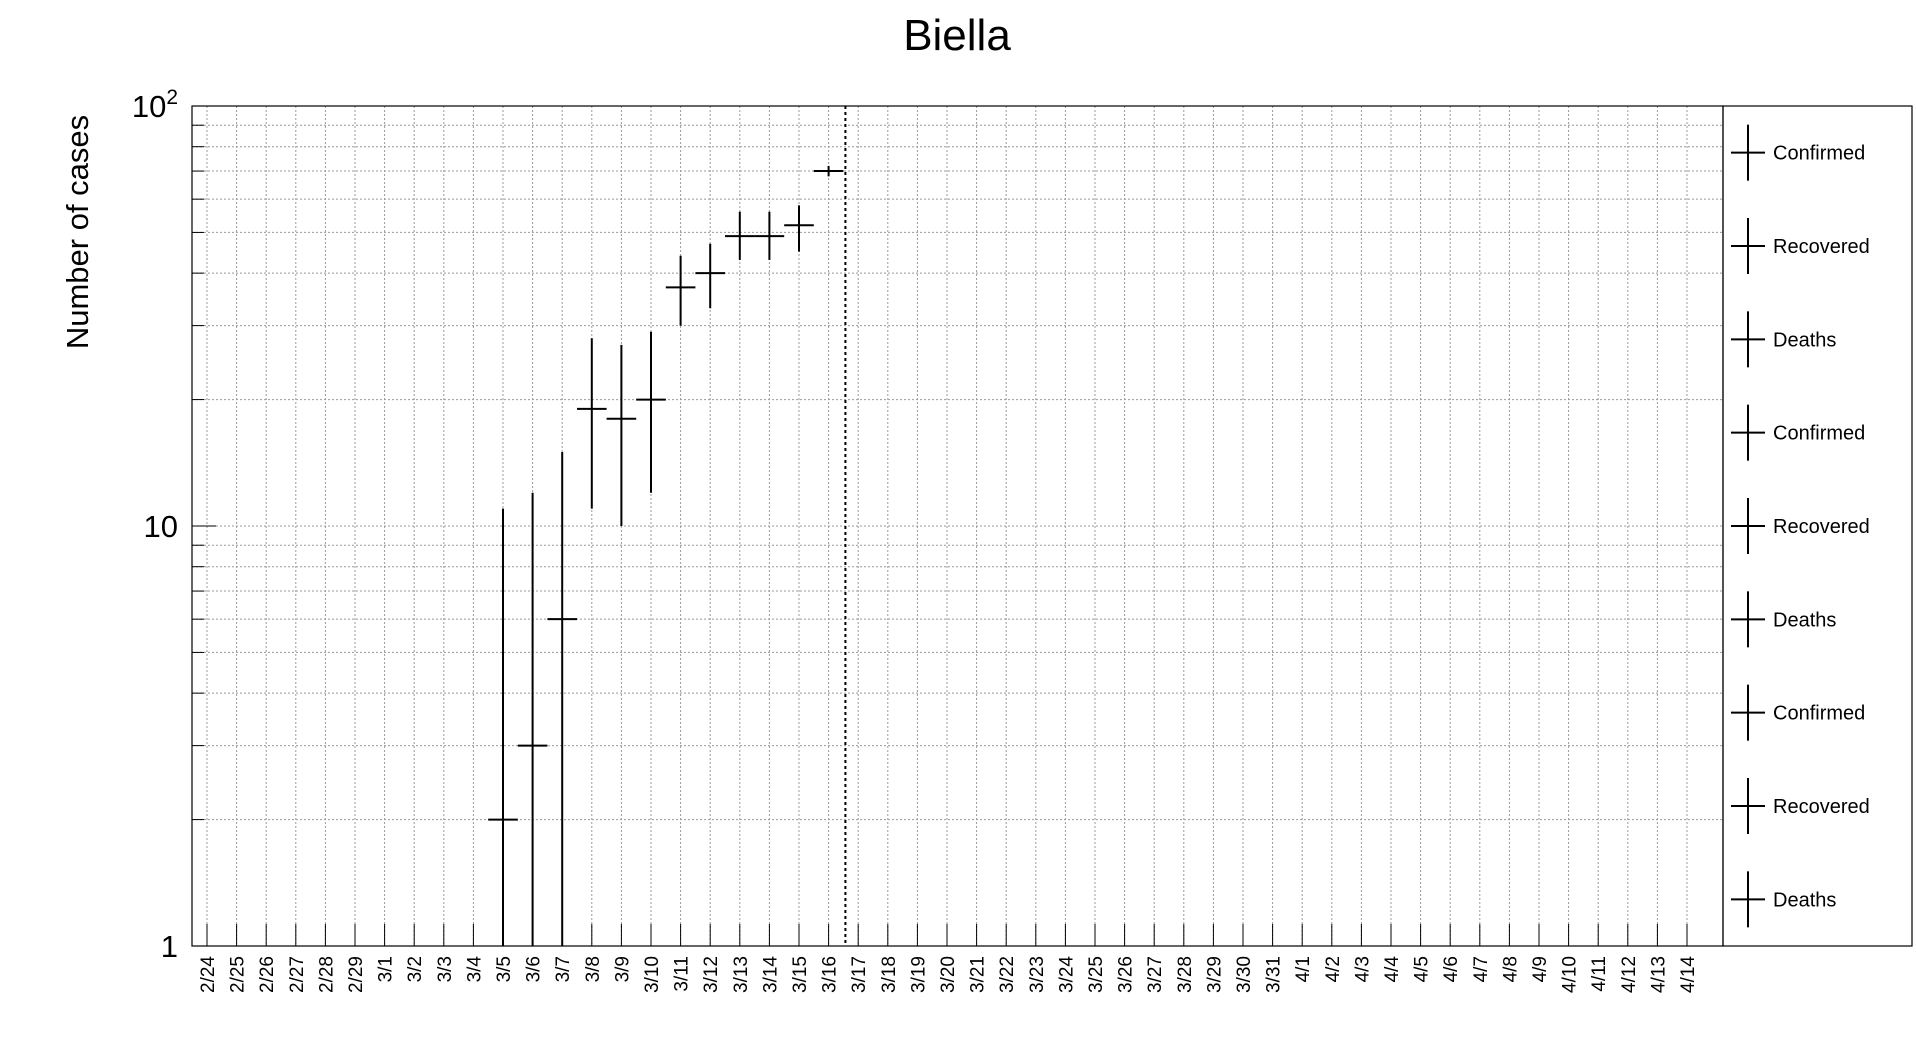  I want to click on x-tick-label: 4/14, so click(1688, 974).